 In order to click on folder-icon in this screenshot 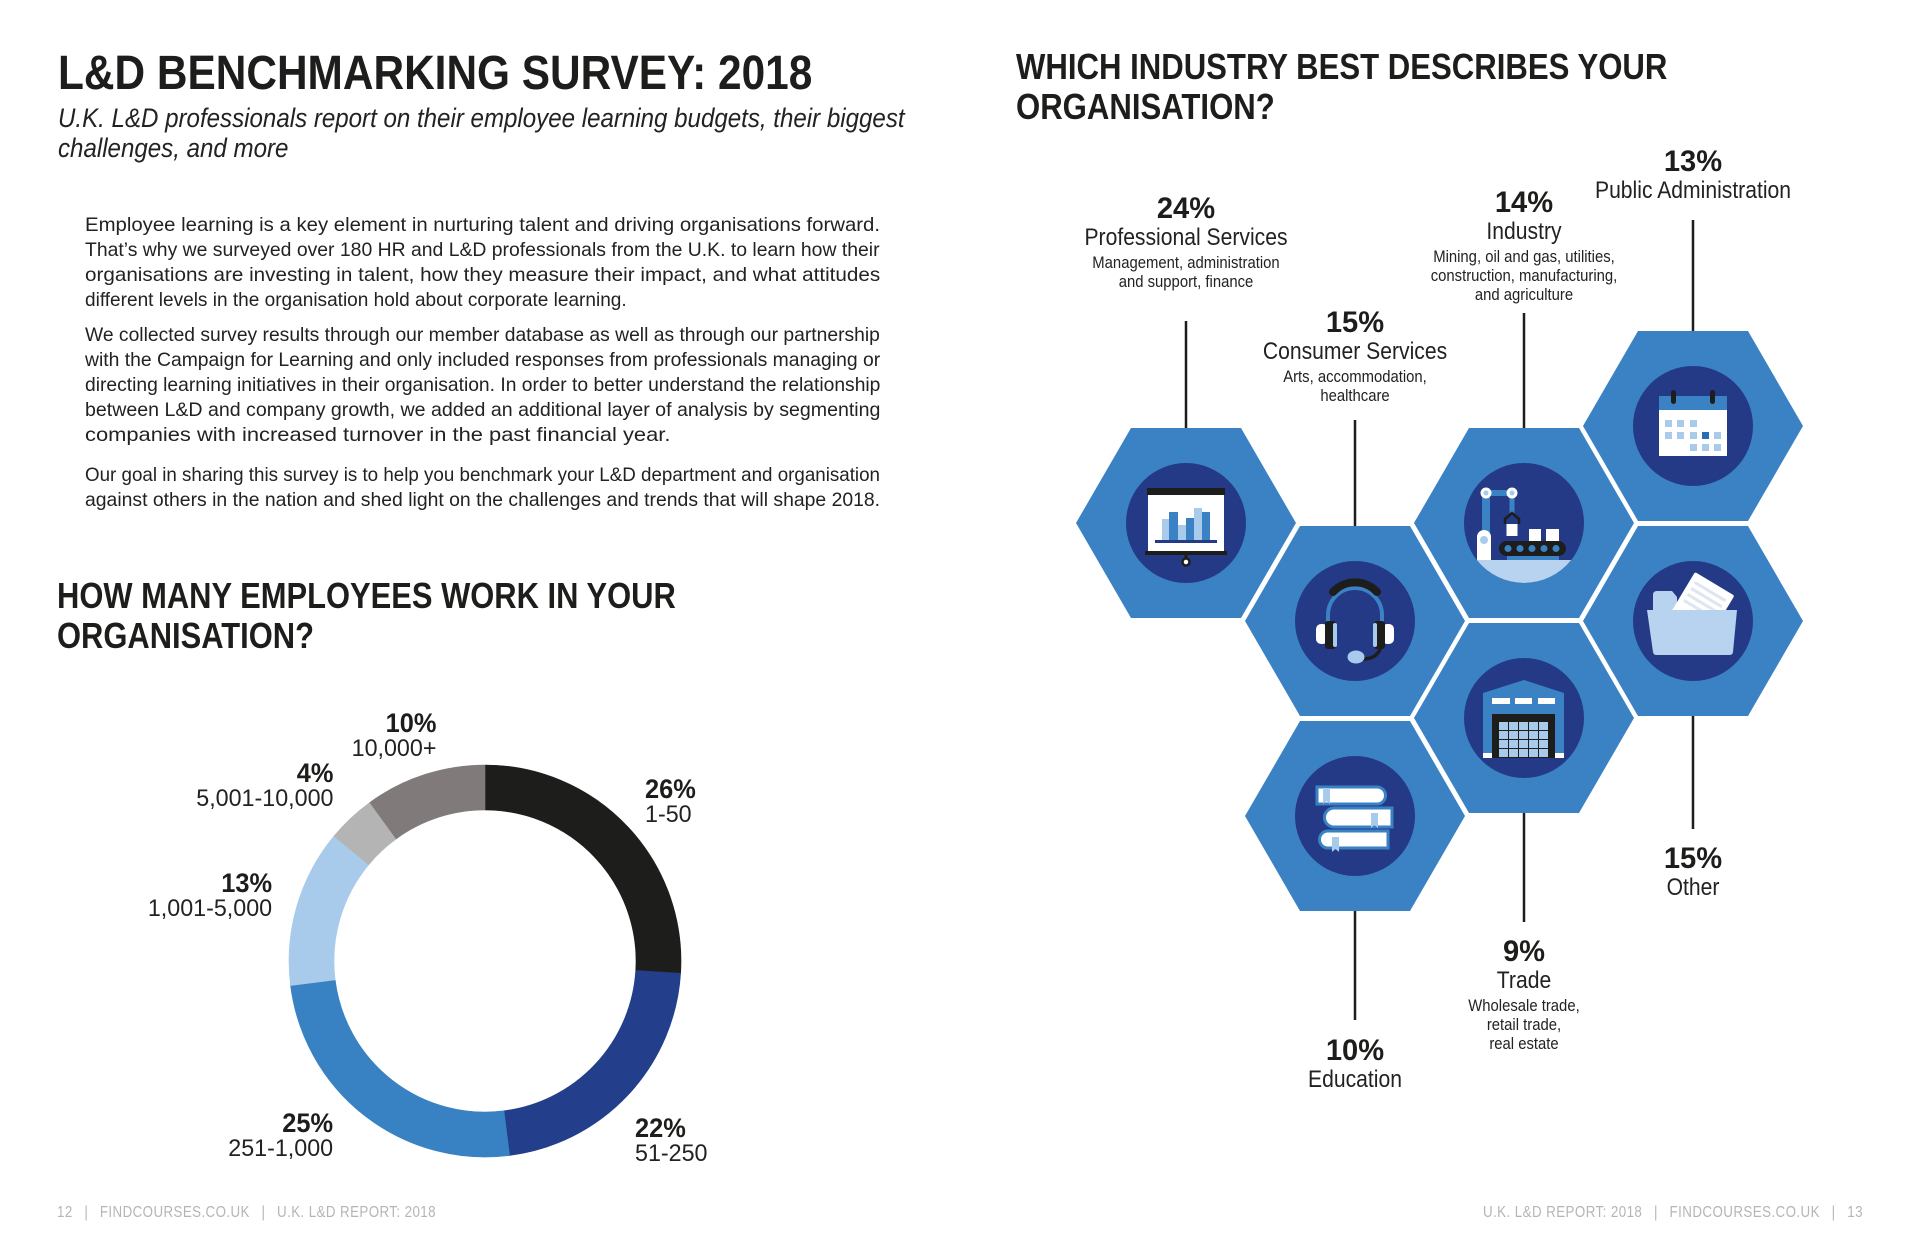, I will do `click(1692, 613)`.